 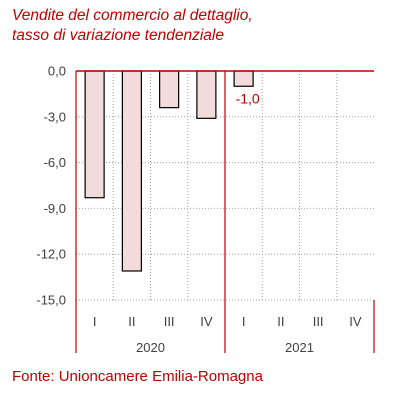 What do you see at coordinates (150, 347) in the screenshot?
I see `group-label: 2020` at bounding box center [150, 347].